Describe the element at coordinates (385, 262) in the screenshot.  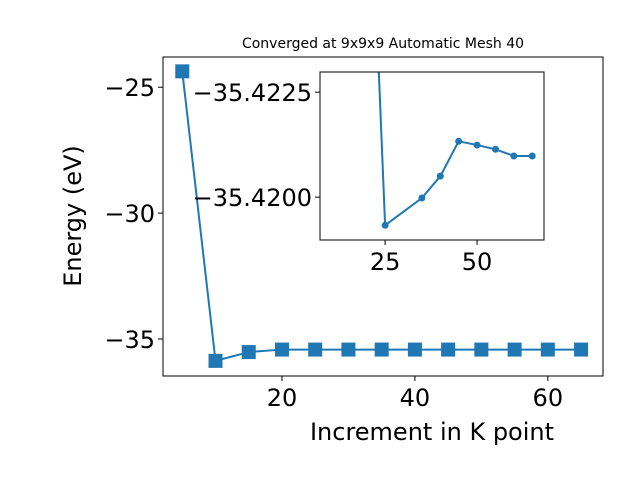
I see `x-tick-label: 25` at that location.